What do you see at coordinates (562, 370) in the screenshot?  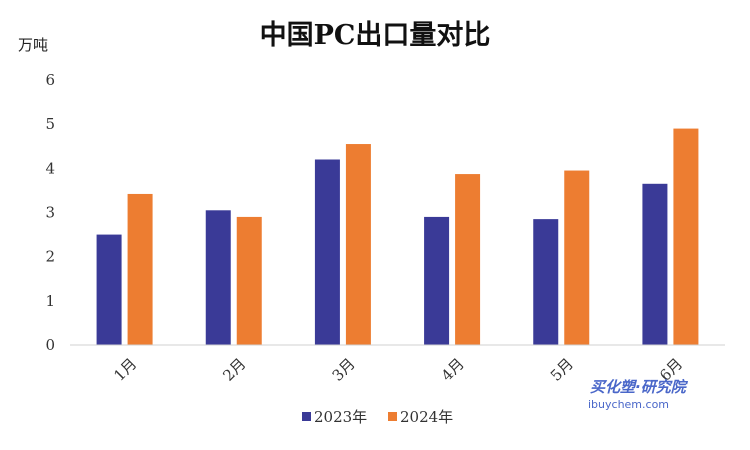 I see `x-tick-label: 5月` at bounding box center [562, 370].